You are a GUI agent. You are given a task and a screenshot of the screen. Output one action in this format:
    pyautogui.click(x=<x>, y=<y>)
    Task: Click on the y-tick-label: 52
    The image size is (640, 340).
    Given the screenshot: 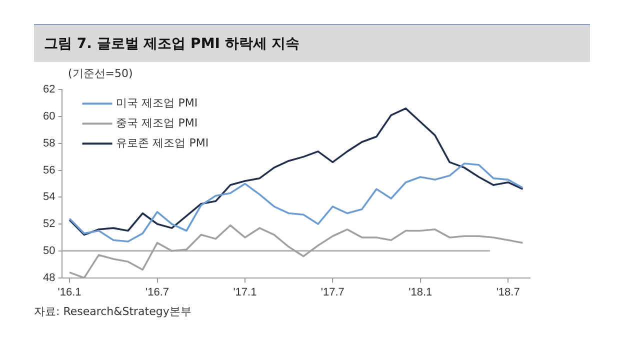 What is the action you would take?
    pyautogui.click(x=49, y=224)
    